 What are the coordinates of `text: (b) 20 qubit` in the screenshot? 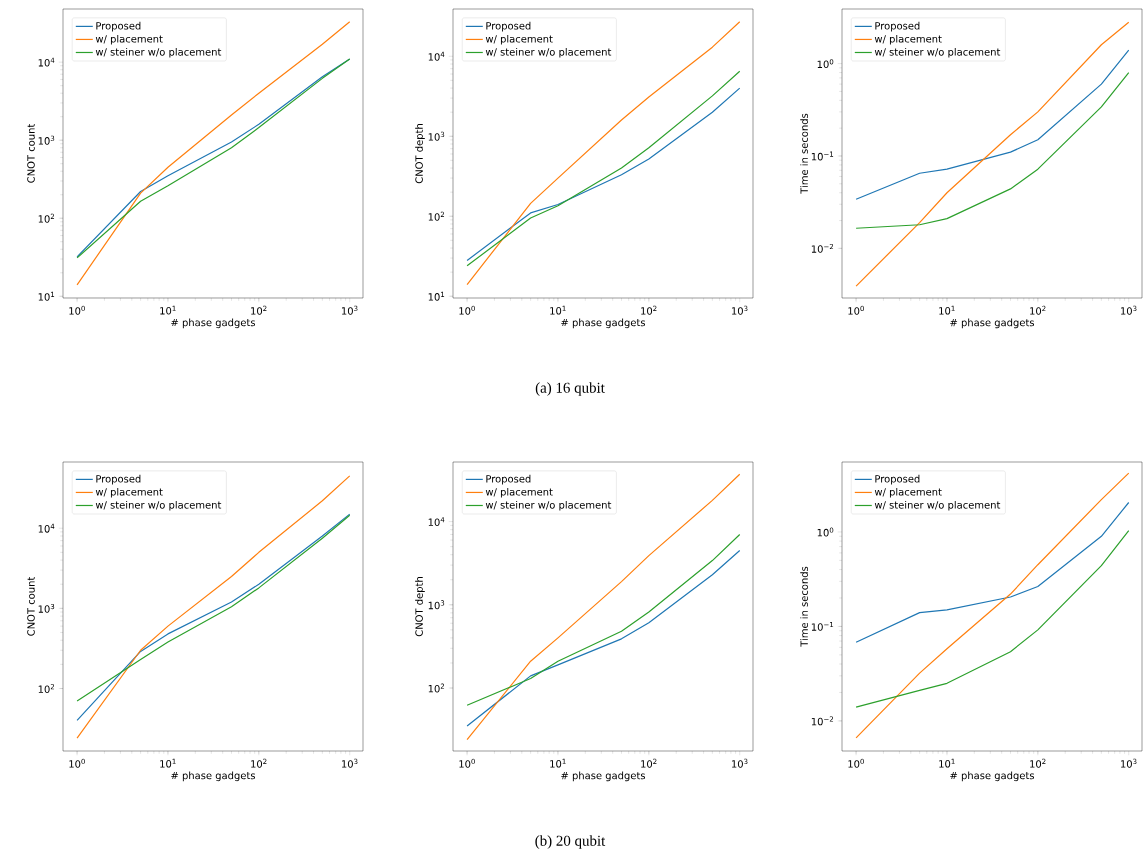 It's located at (570, 842).